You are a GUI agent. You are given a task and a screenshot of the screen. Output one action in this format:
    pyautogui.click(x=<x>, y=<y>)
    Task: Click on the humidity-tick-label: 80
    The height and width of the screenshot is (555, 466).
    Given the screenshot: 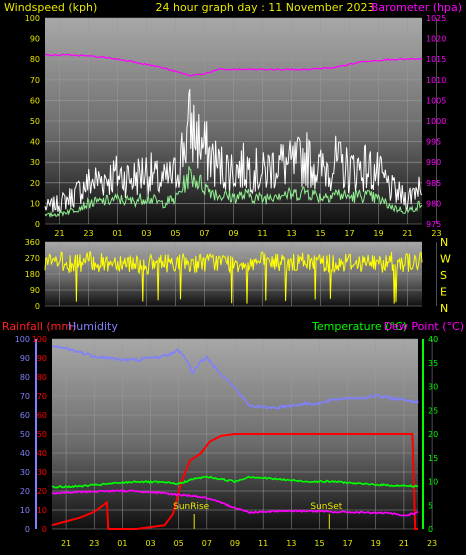 What is the action you would take?
    pyautogui.click(x=25, y=377)
    